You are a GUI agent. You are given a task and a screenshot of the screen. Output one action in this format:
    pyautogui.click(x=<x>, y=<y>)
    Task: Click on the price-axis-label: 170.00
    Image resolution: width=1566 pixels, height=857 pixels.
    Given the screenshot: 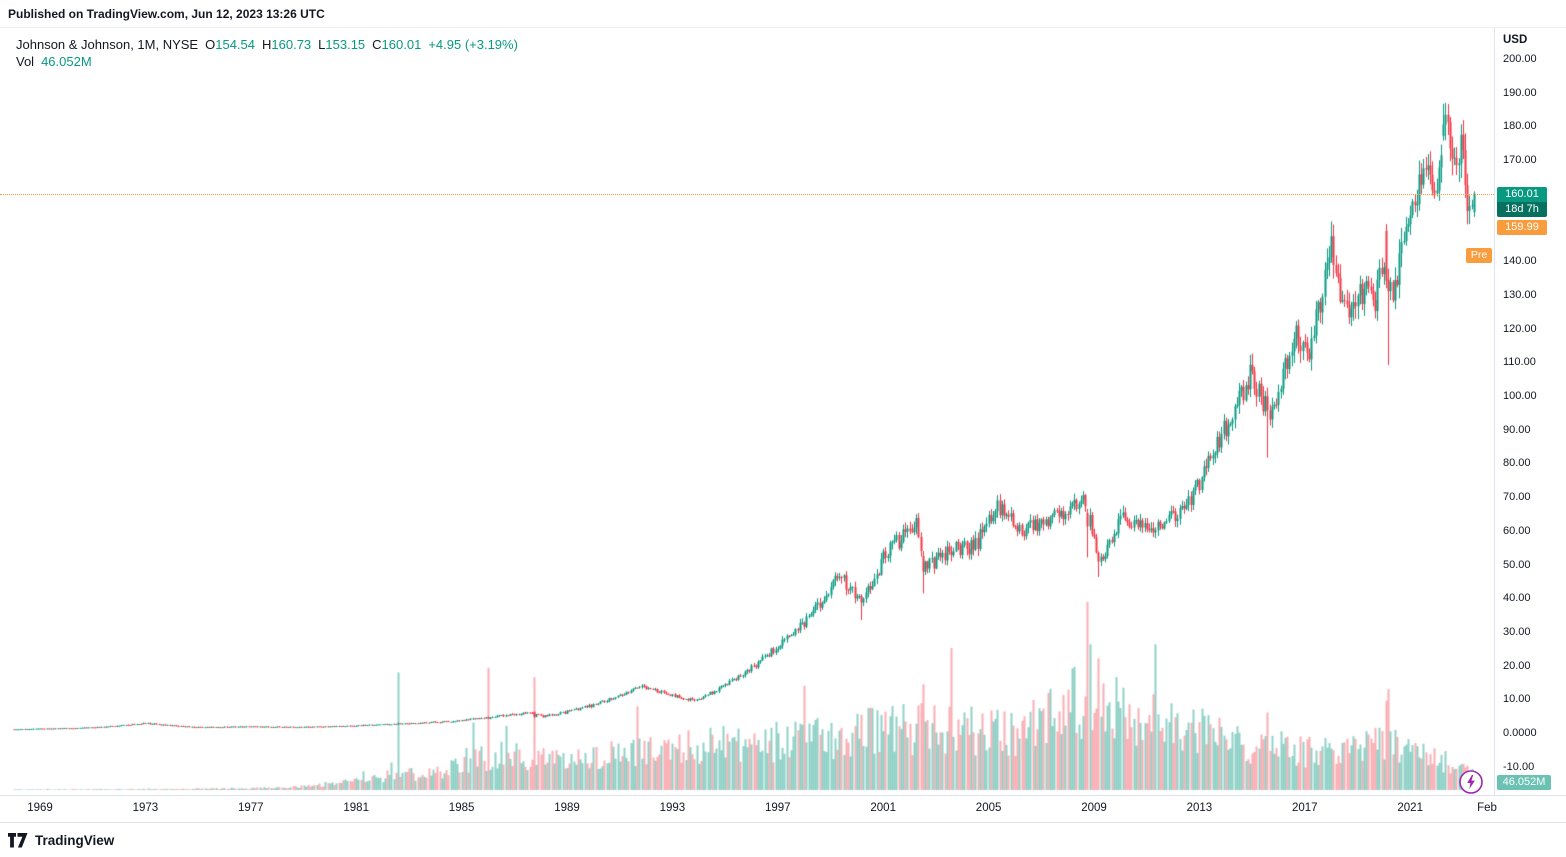 What is the action you would take?
    pyautogui.click(x=1520, y=160)
    